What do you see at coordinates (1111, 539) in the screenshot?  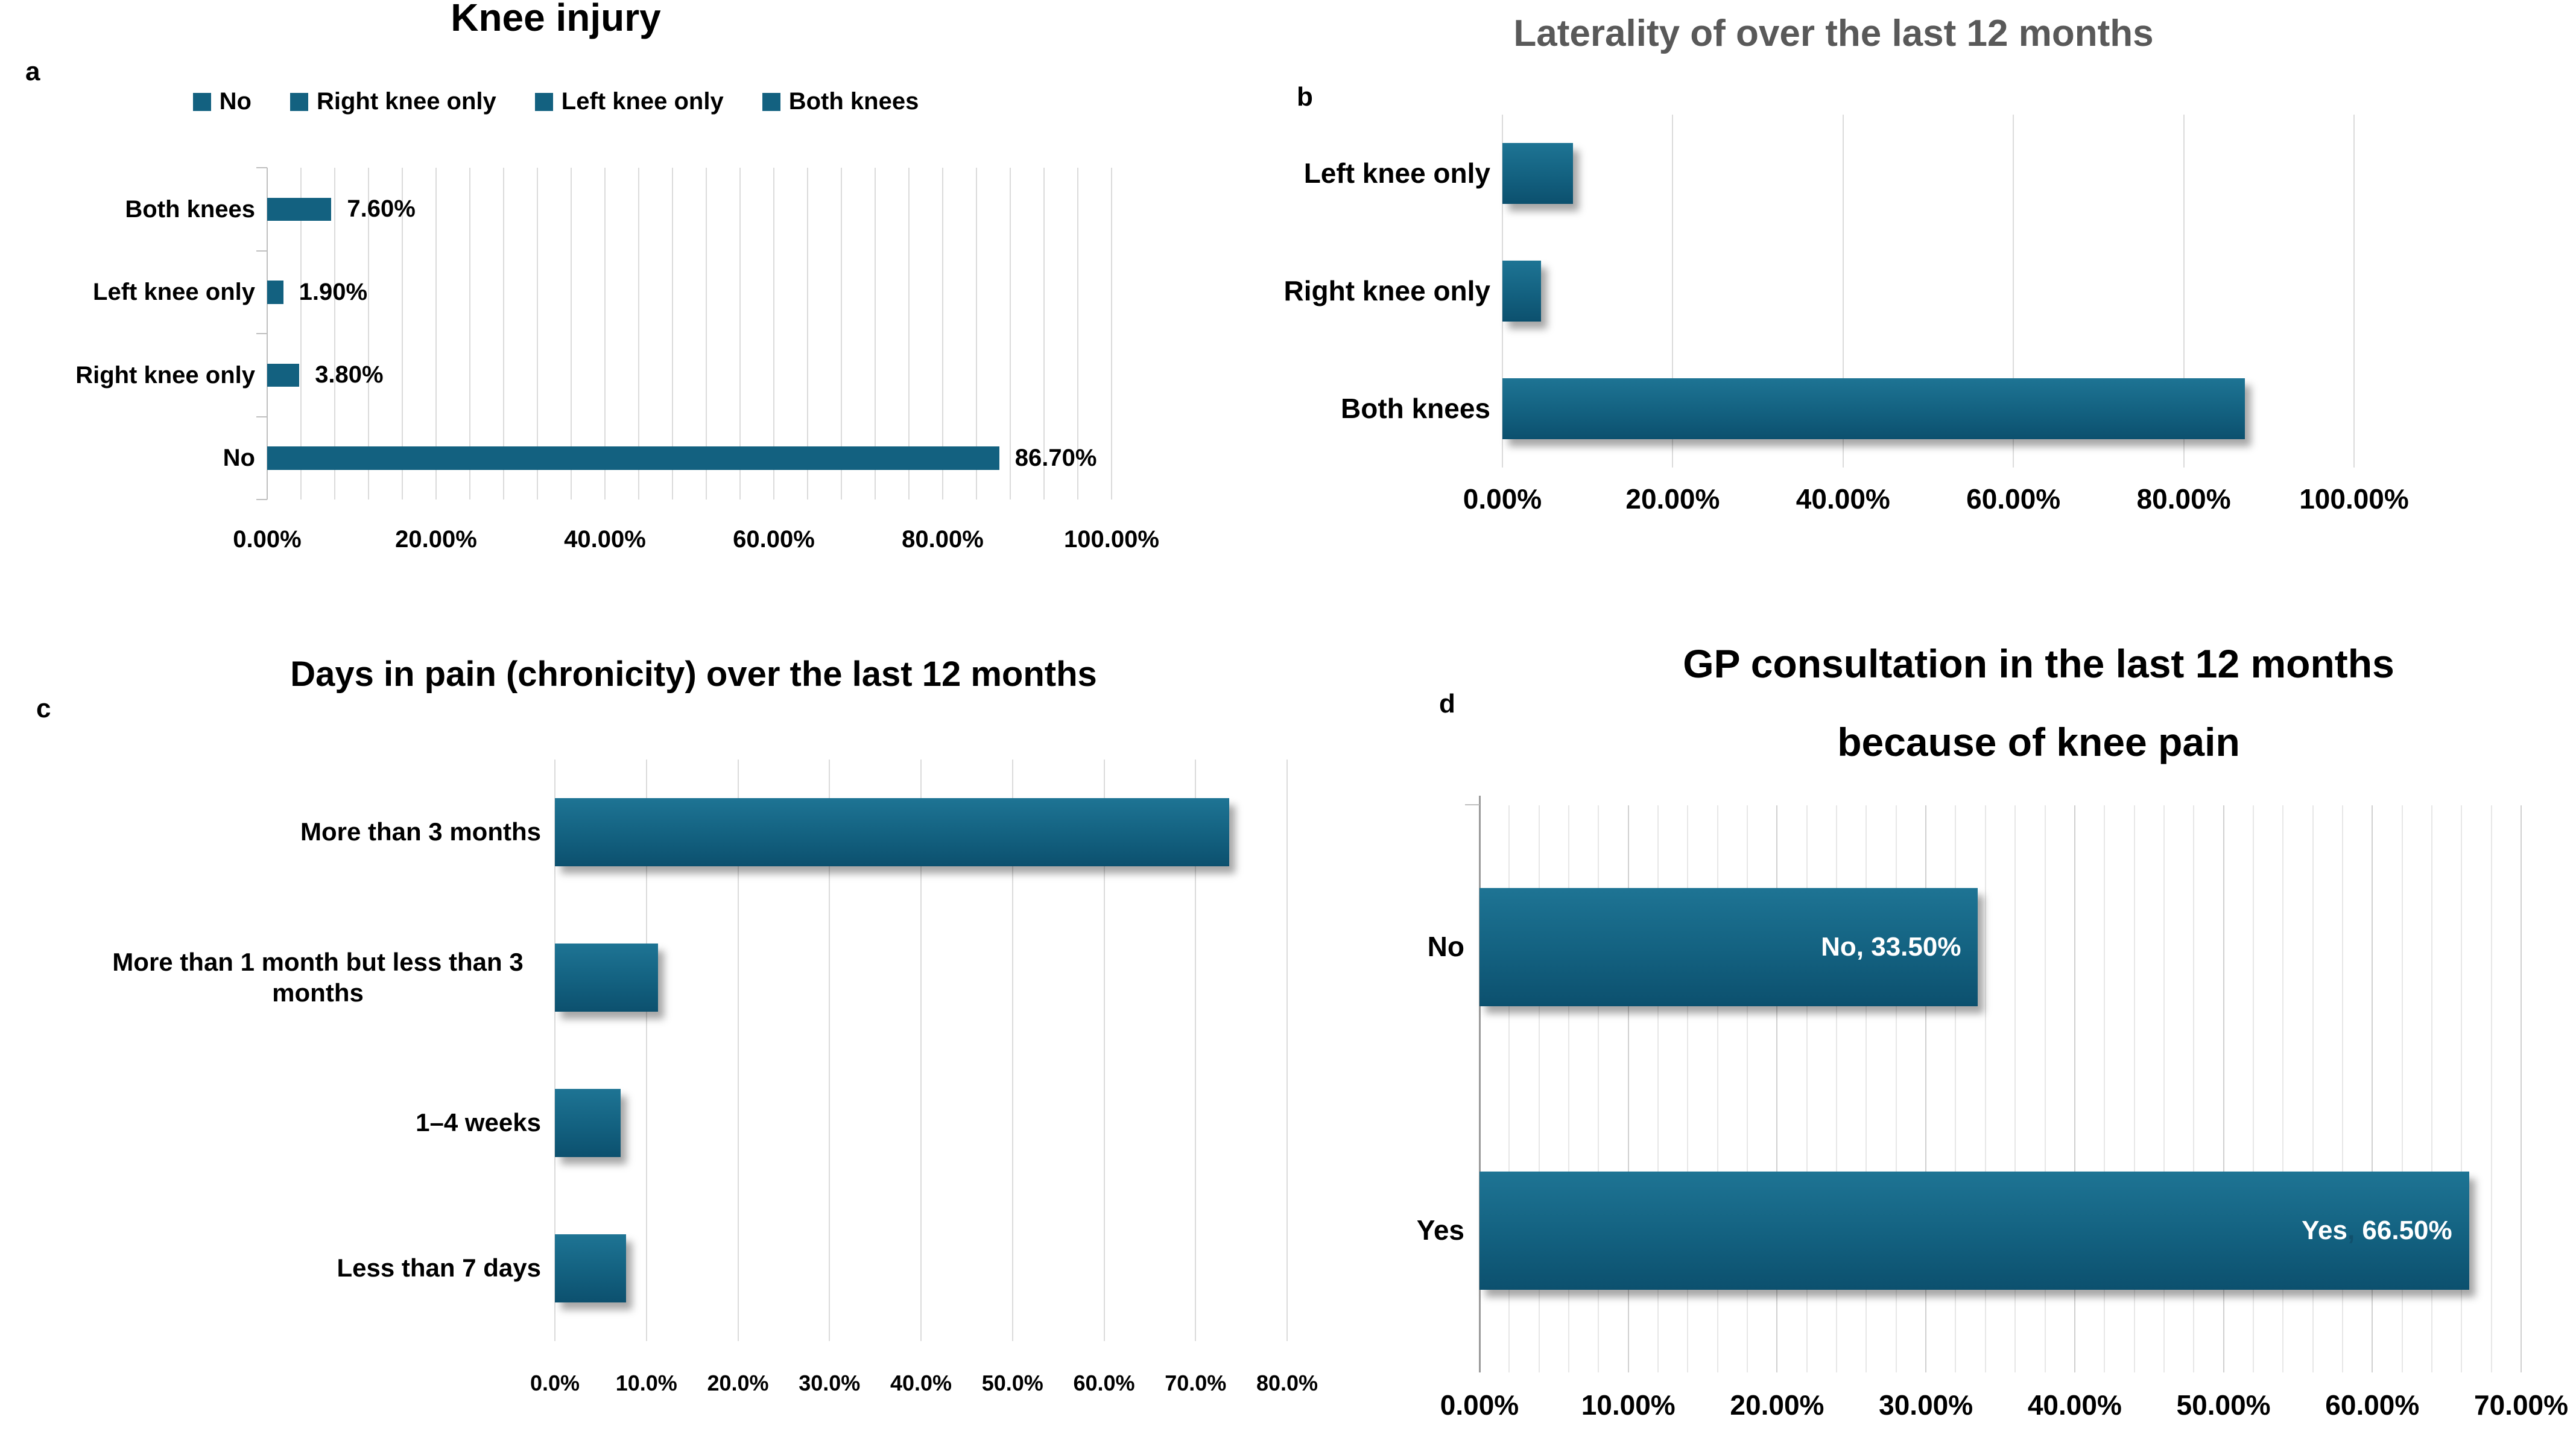 I see `axis-tick-label: 100.00%` at bounding box center [1111, 539].